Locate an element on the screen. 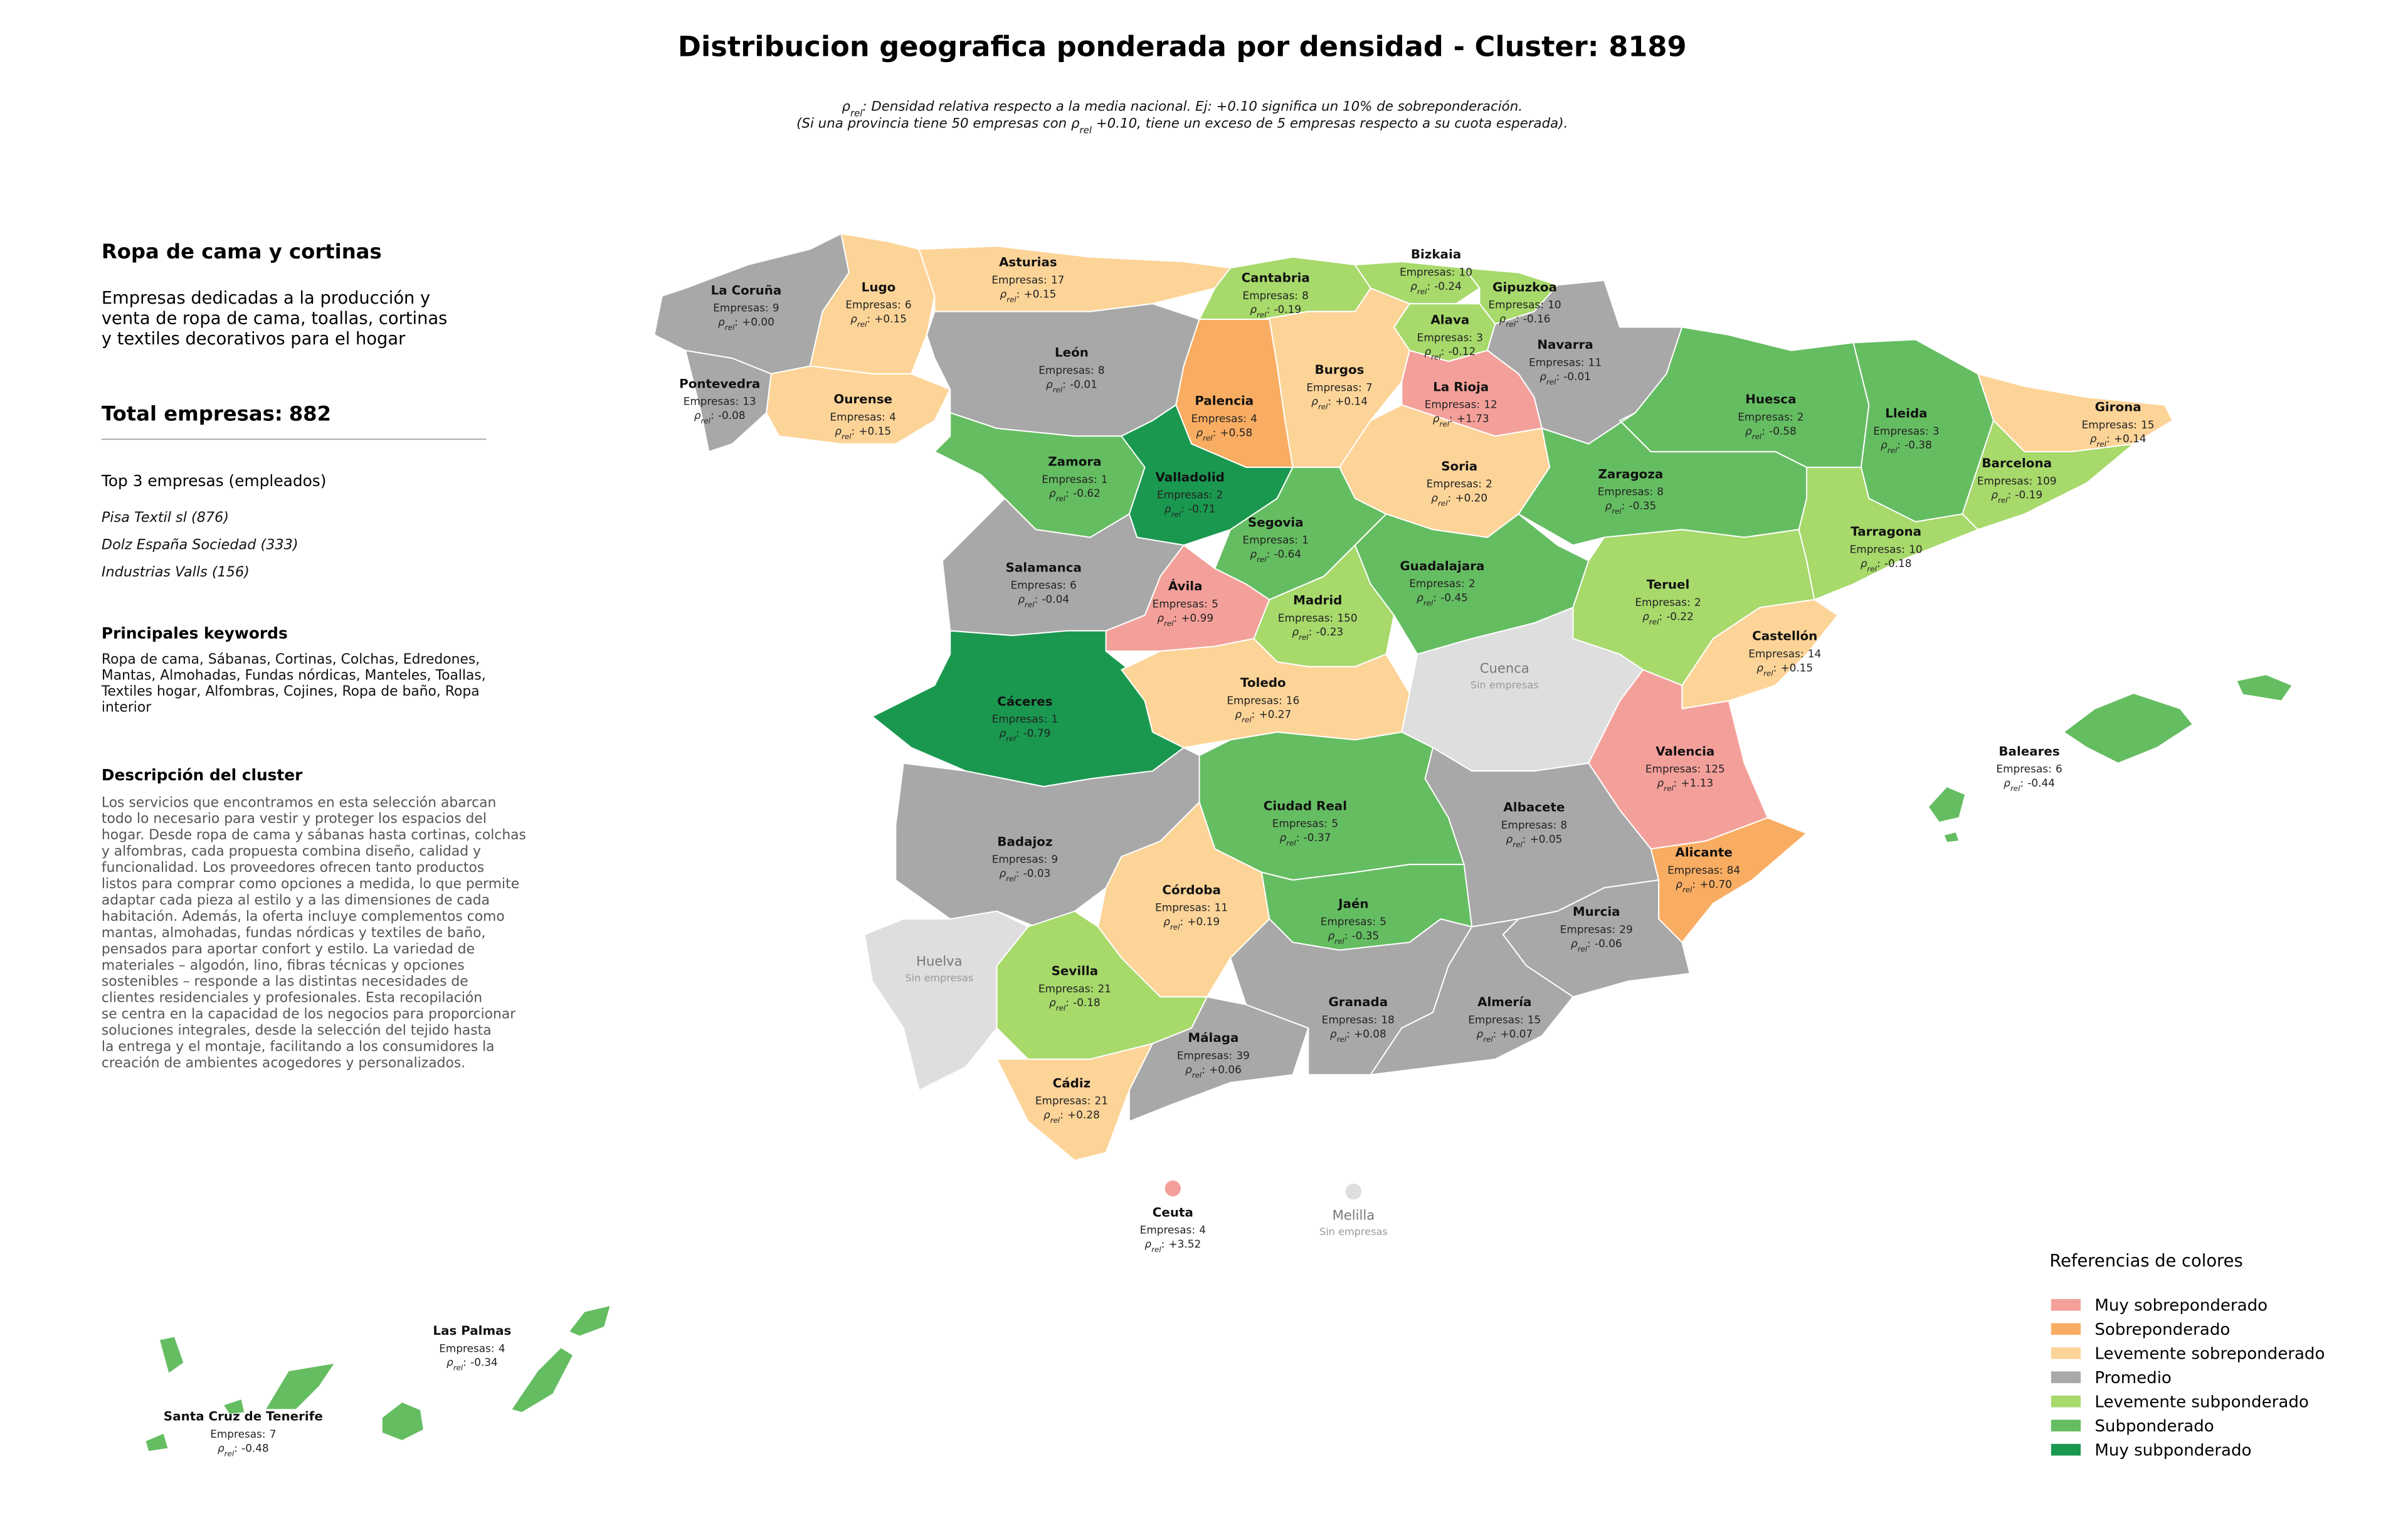 The width and height of the screenshot is (2408, 1528). keywords-heading: Principales keywords is located at coordinates (195, 633).